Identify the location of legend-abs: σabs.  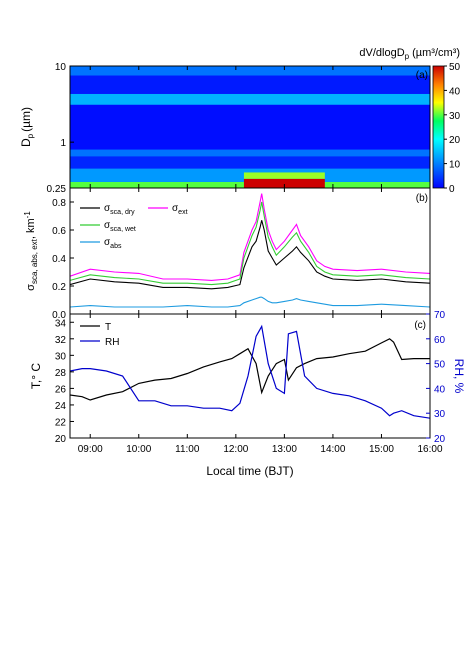
(113, 243).